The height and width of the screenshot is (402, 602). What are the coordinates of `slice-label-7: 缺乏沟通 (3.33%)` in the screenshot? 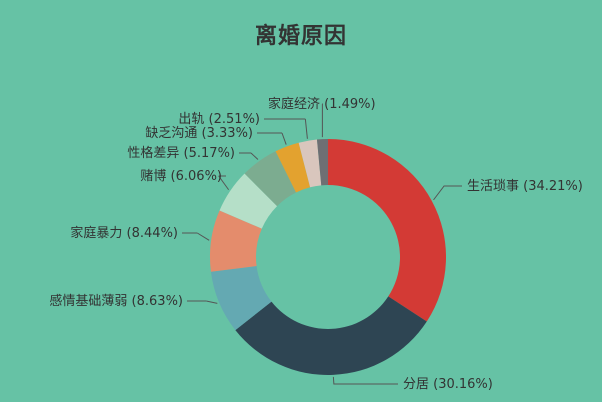 It's located at (199, 133).